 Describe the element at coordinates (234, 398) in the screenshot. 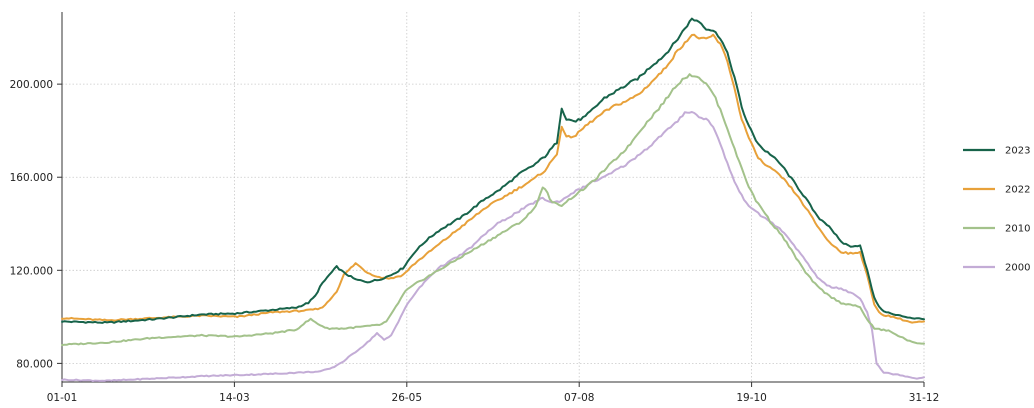

I see `x-tick-label: 14-03` at that location.